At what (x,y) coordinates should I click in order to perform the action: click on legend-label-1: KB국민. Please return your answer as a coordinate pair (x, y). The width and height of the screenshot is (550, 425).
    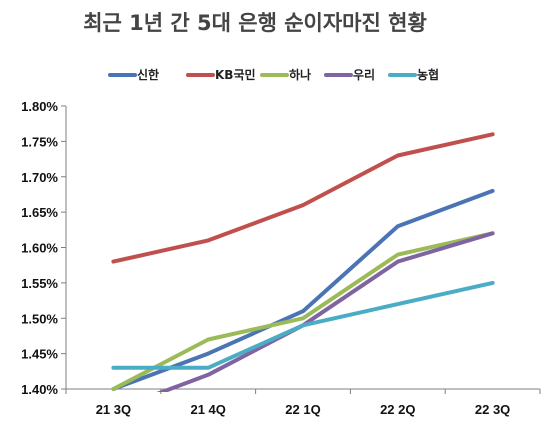
    Looking at the image, I should click on (235, 74).